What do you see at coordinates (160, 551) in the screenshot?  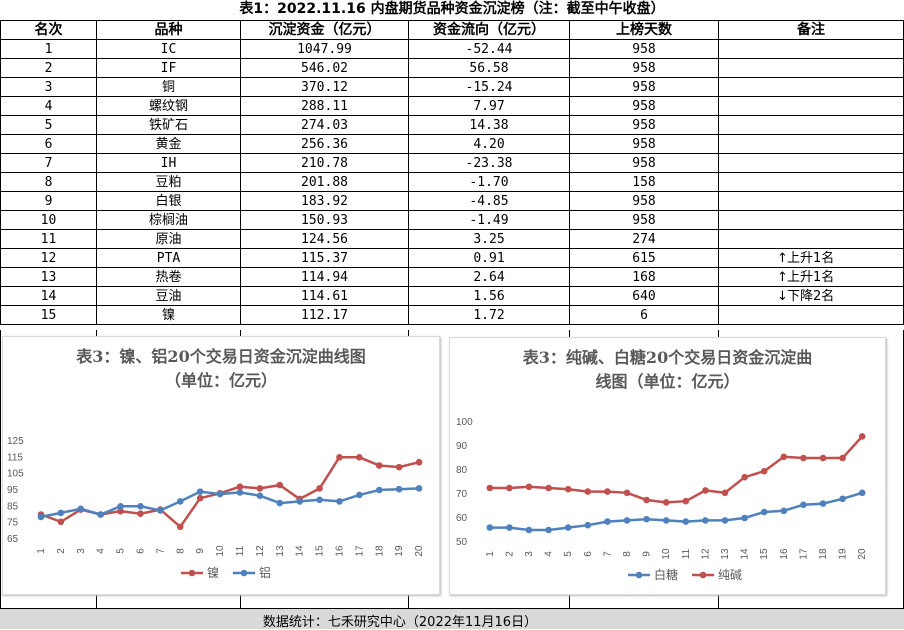 I see `x-tick-label: 7` at bounding box center [160, 551].